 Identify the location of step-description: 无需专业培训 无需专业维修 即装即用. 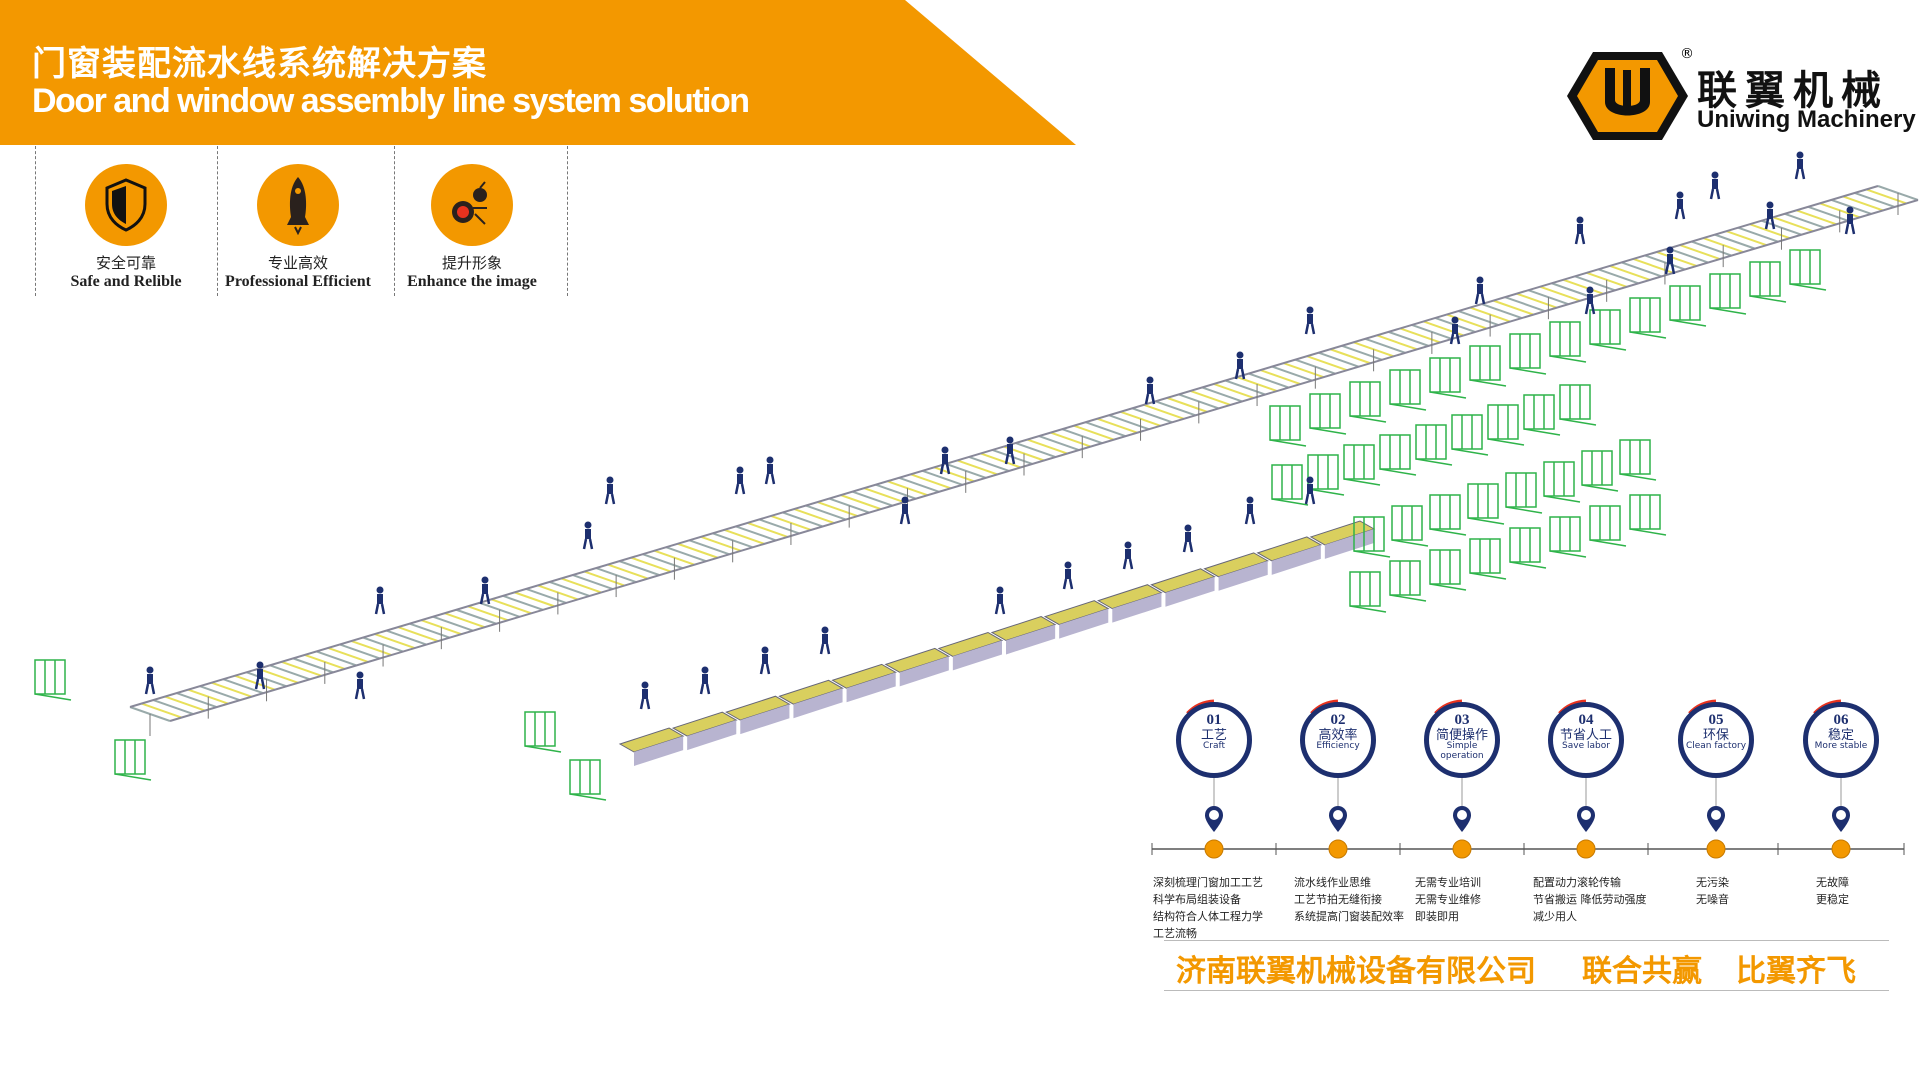
(1448, 899).